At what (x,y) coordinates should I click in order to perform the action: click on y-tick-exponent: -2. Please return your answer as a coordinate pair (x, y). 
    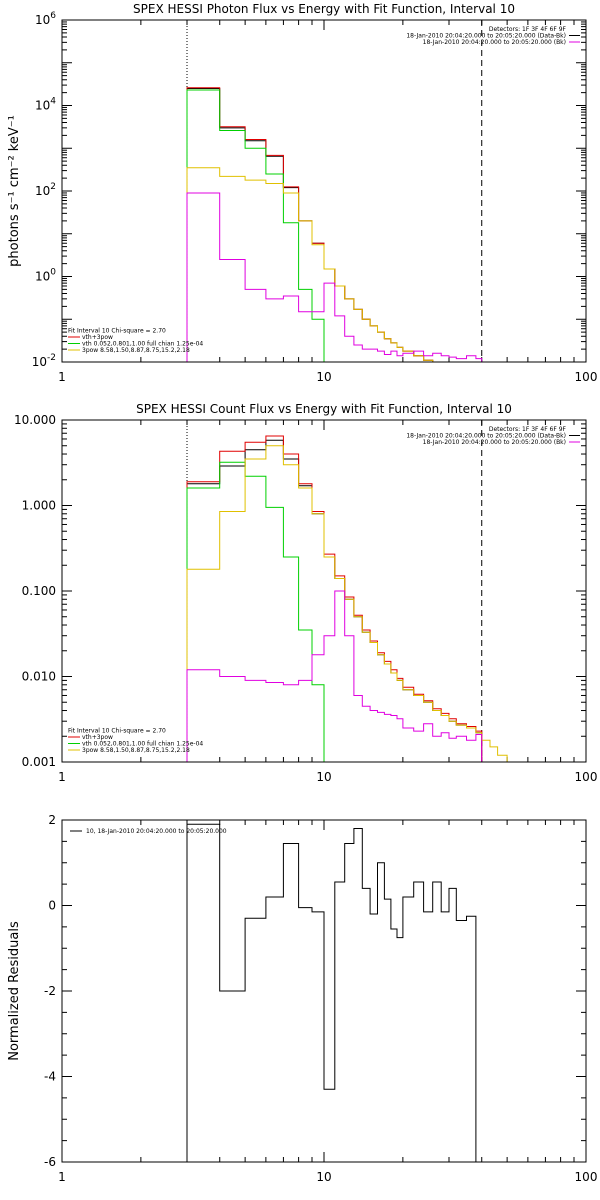
    Looking at the image, I should click on (51, 358).